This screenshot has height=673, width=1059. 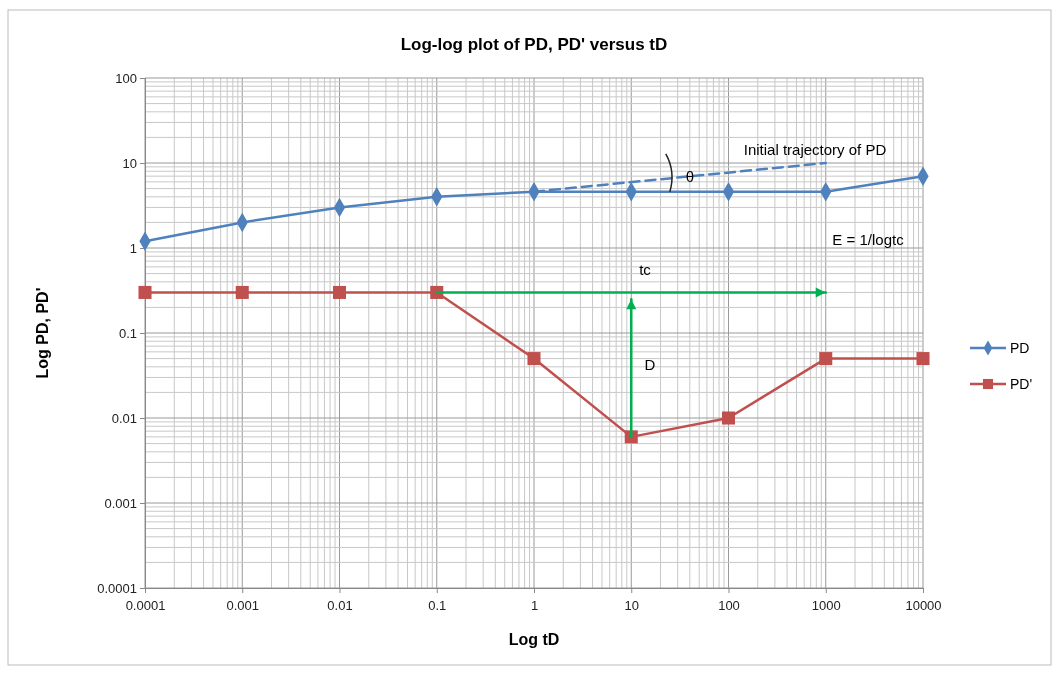 What do you see at coordinates (826, 606) in the screenshot?
I see `x-tick-label: 1000` at bounding box center [826, 606].